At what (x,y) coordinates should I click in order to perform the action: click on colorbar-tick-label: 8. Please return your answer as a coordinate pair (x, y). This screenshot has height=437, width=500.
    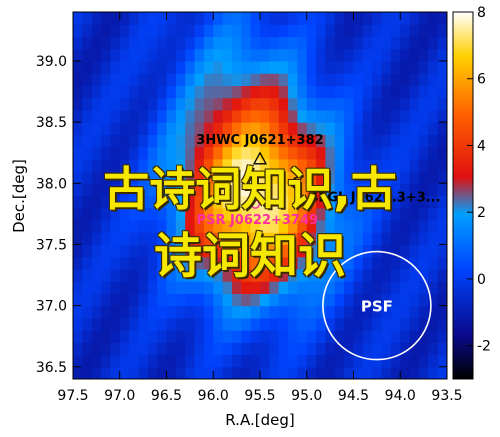
    Looking at the image, I should click on (481, 13).